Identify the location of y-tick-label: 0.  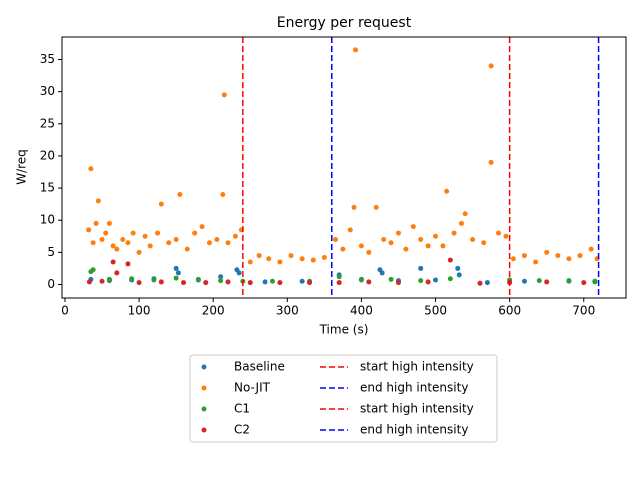
(51, 284).